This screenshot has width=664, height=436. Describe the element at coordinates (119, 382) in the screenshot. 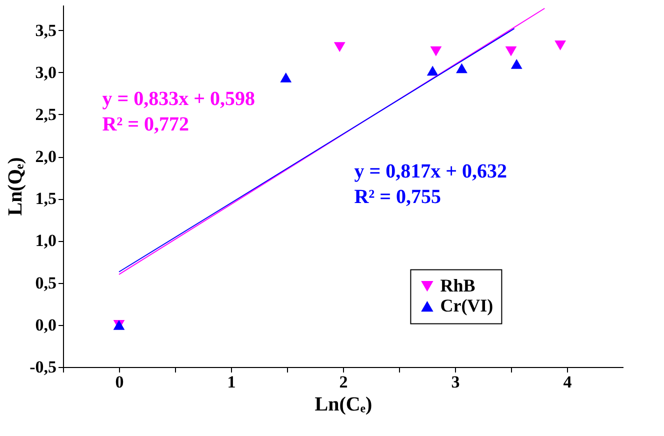

I see `x-tick-label: 0` at that location.